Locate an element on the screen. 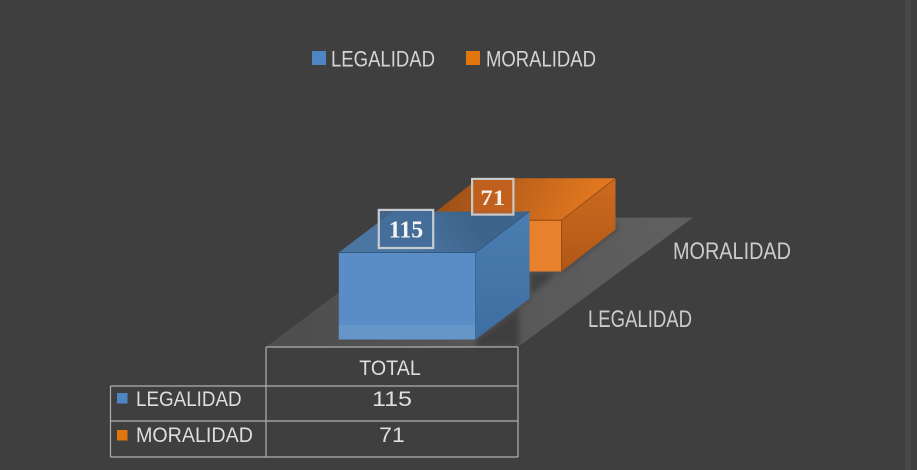 The image size is (917, 470). svg-text: TOTAL is located at coordinates (390, 368).